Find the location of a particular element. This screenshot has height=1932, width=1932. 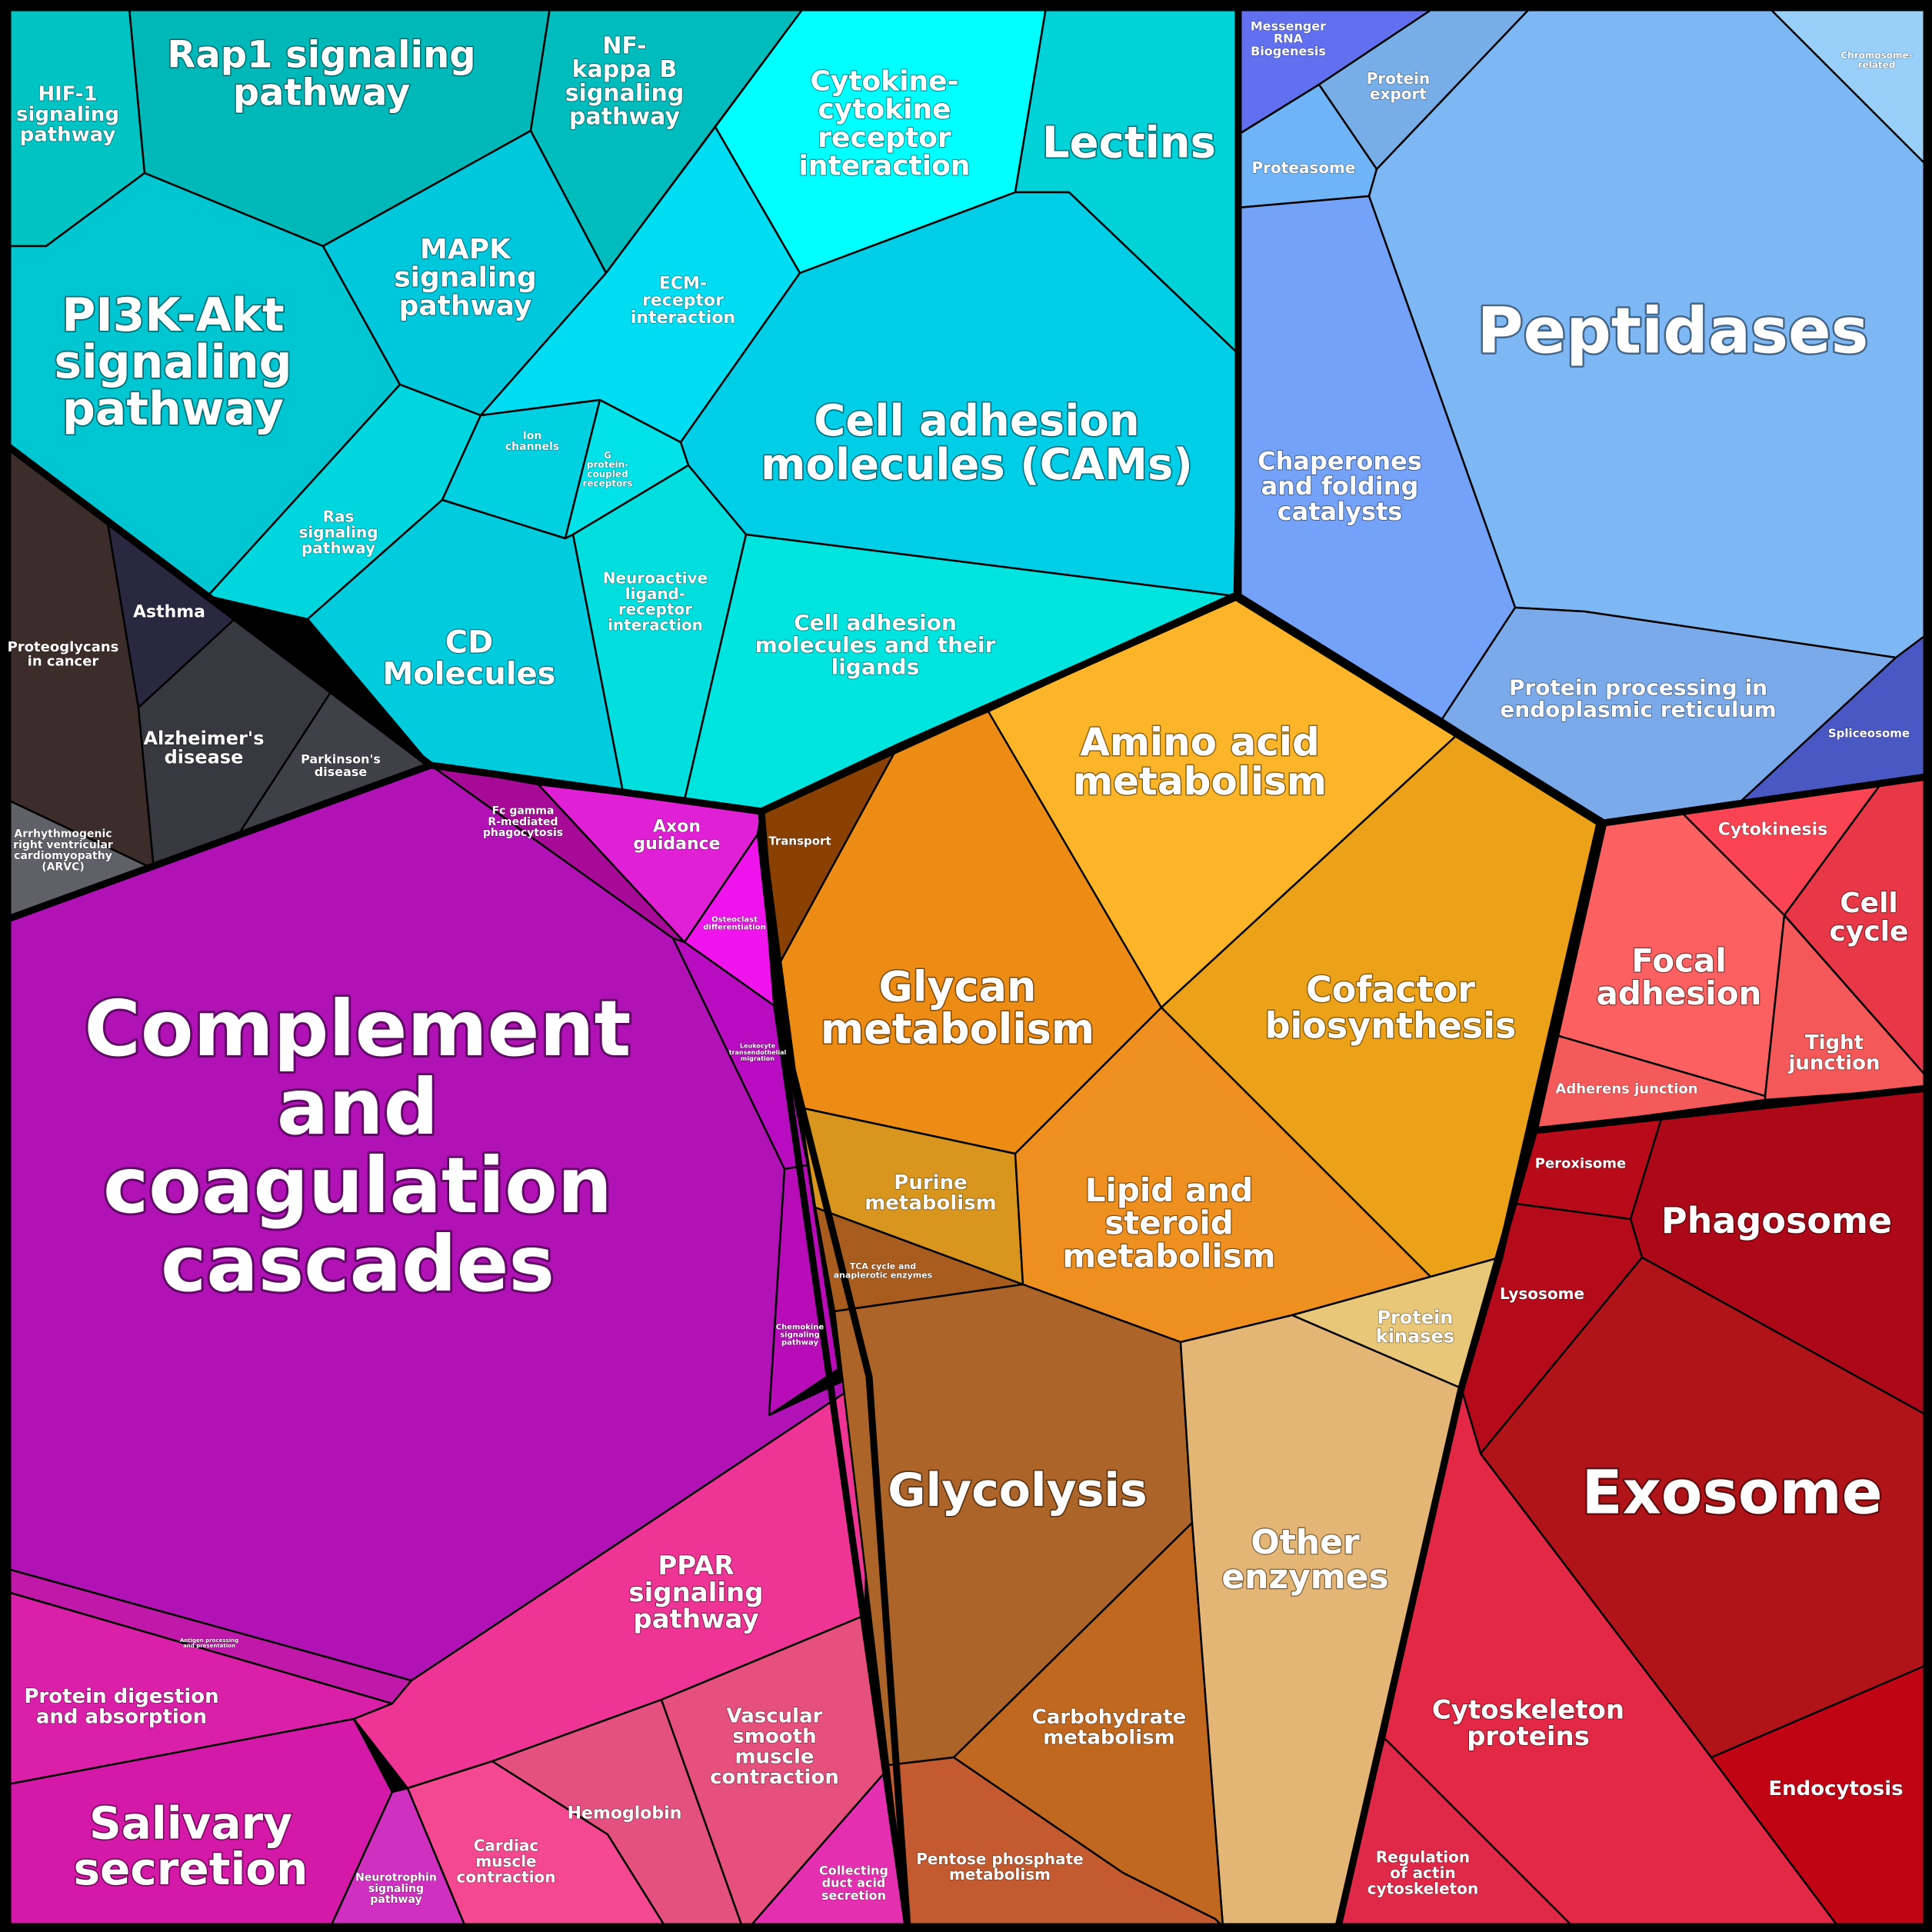

cell-label-focal: Focal adhesion is located at coordinates (1679, 976).